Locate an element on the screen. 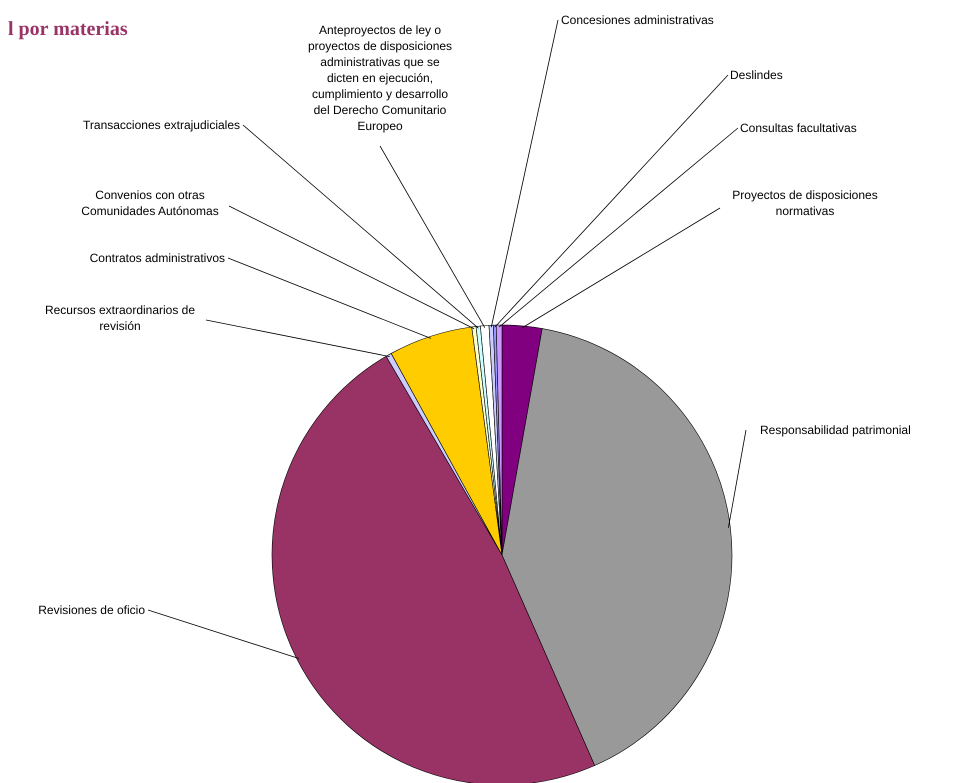 This screenshot has width=970, height=783. slice-label: Consultas facultativas is located at coordinates (798, 128).